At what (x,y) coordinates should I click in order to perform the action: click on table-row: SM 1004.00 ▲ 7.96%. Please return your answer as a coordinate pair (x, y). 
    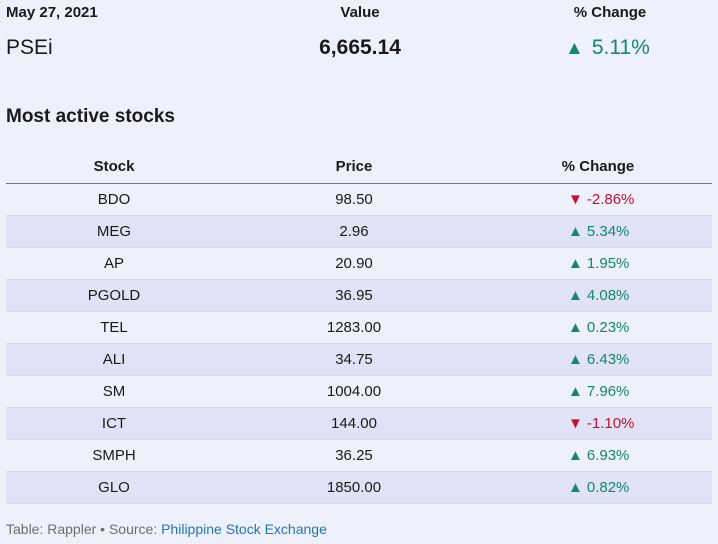
    Looking at the image, I should click on (359, 392).